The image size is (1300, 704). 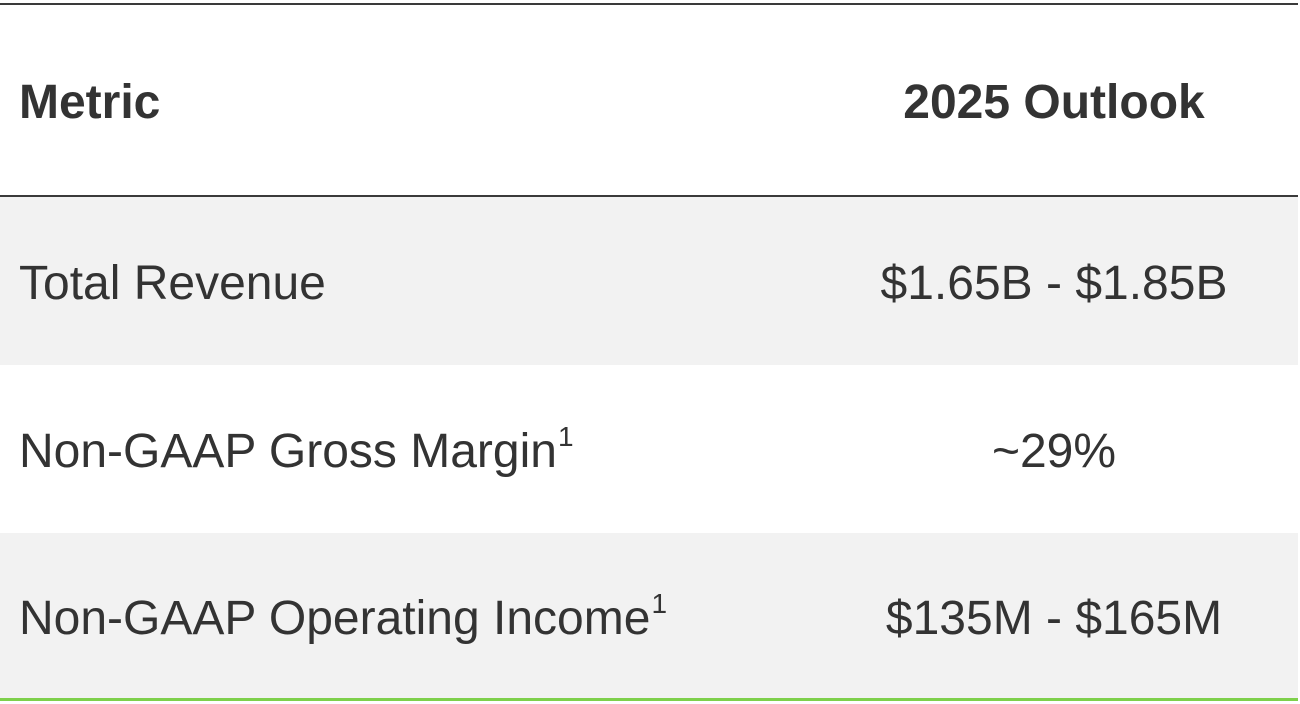 I want to click on outlook-value: $135M - $165M, so click(x=1054, y=618).